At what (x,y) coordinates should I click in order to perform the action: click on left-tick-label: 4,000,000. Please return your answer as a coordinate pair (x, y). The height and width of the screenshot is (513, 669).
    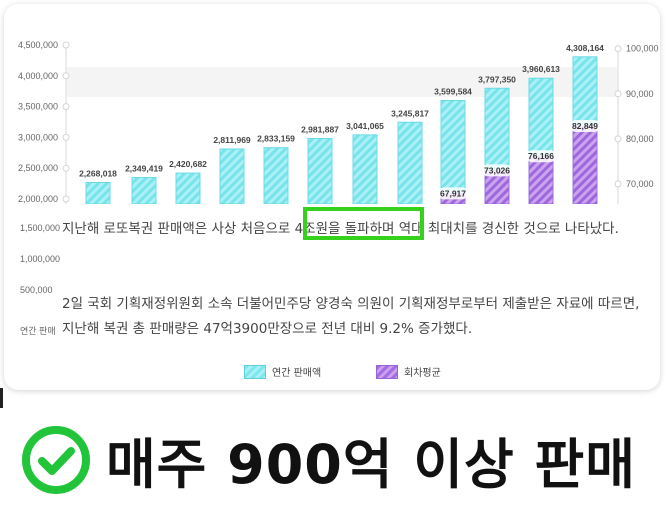
    Looking at the image, I should click on (38, 76).